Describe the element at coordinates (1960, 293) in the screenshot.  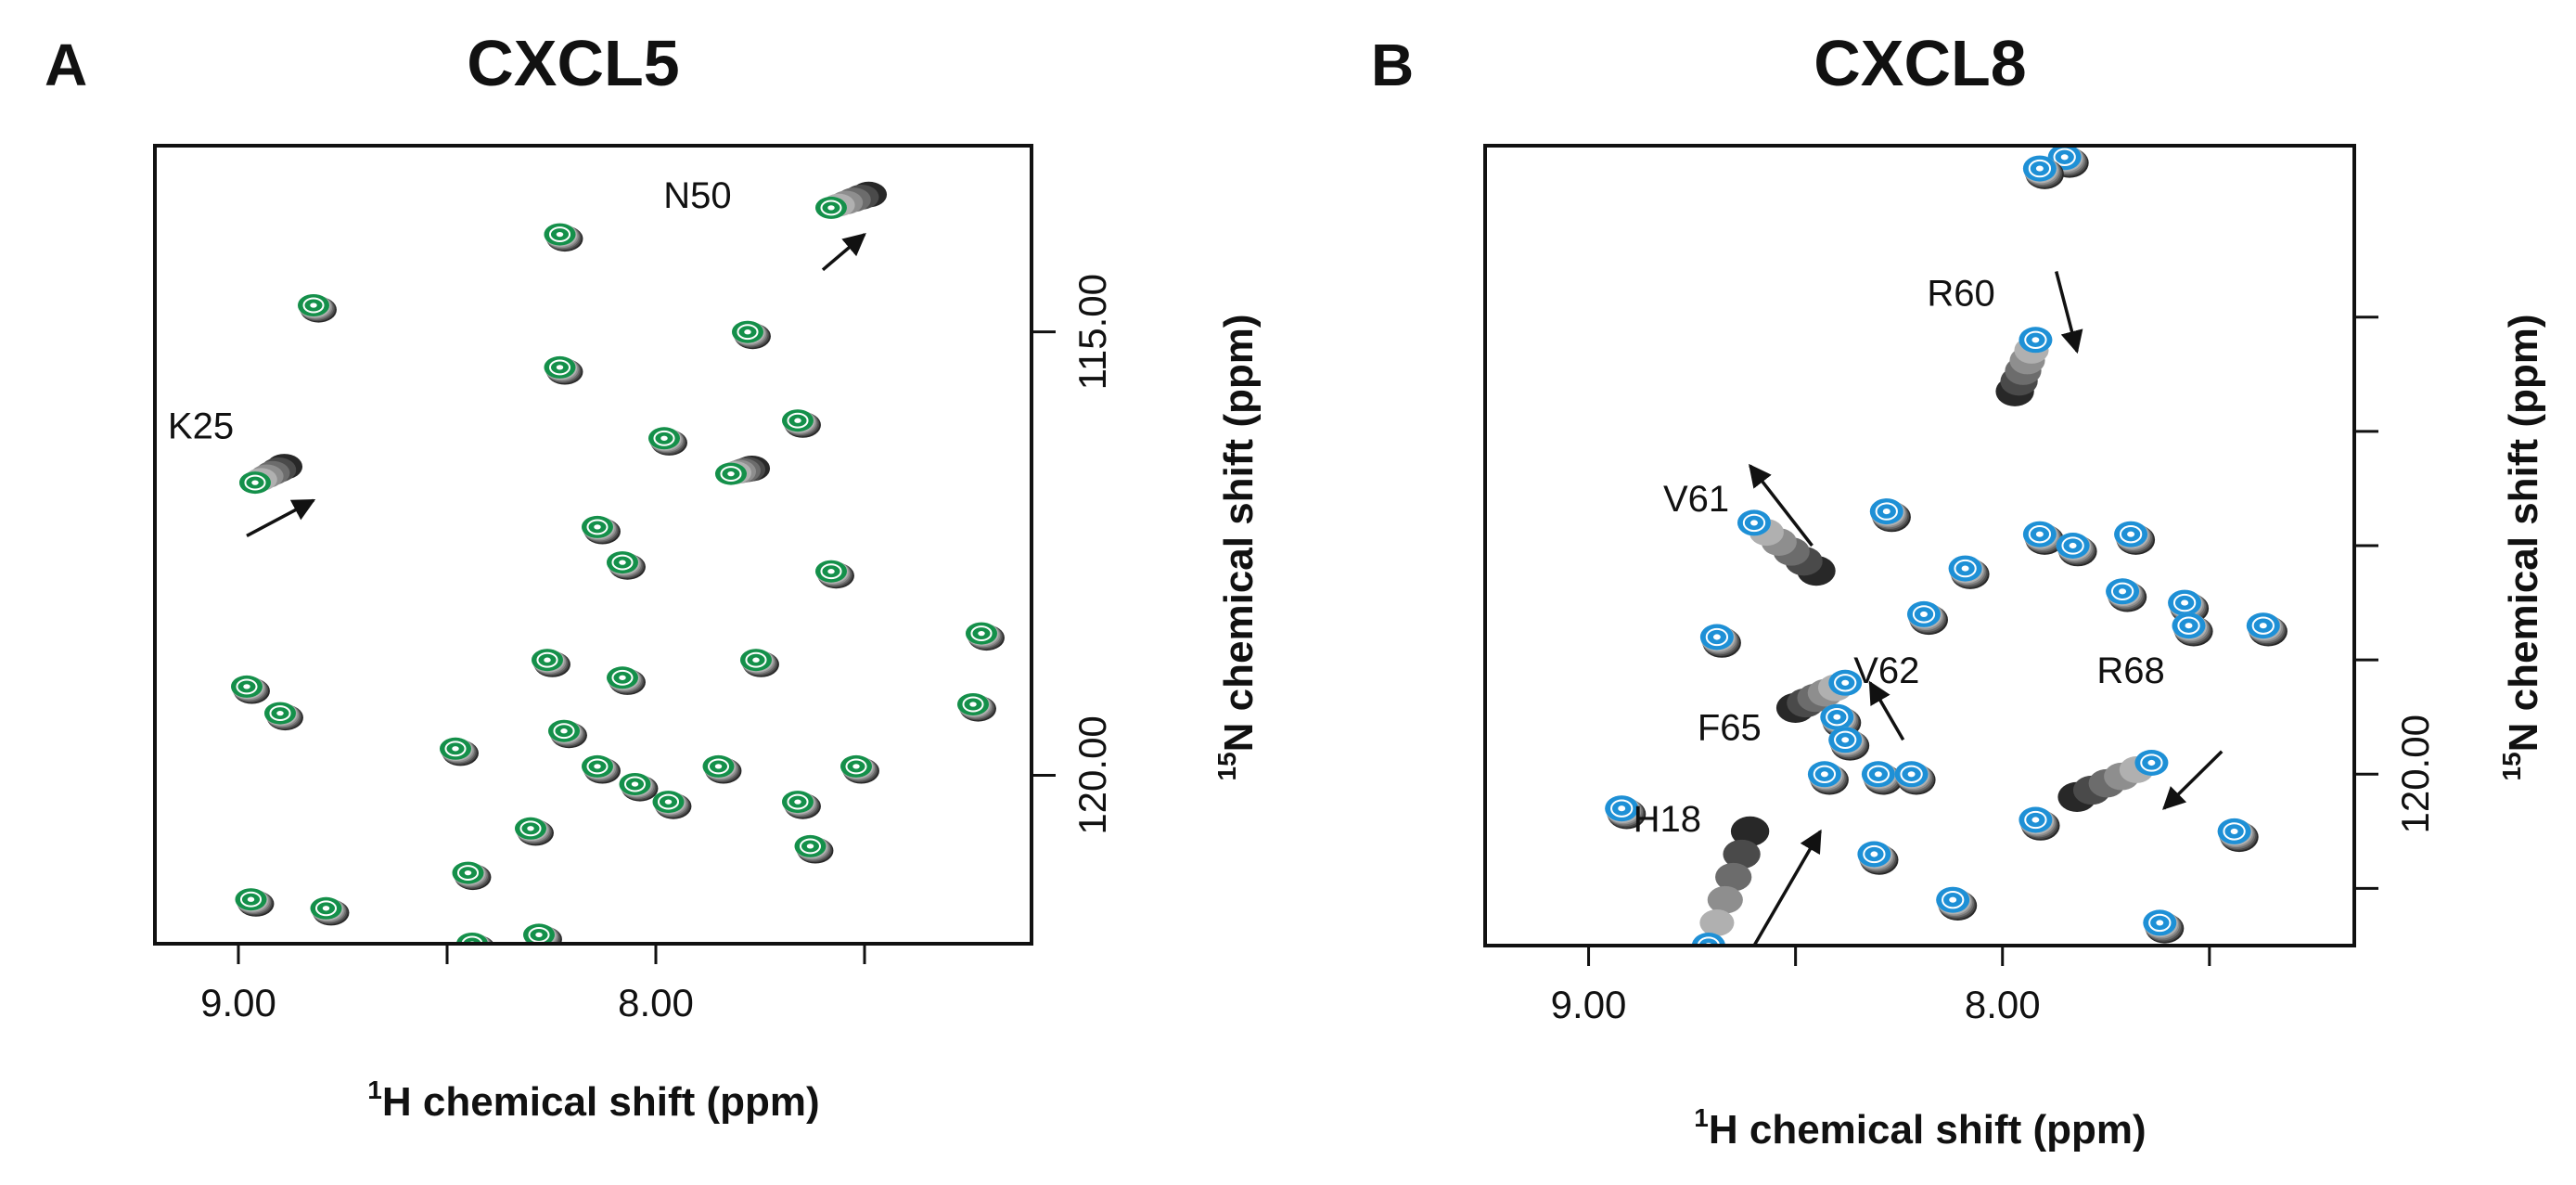
I see `residue-label: R60` at that location.